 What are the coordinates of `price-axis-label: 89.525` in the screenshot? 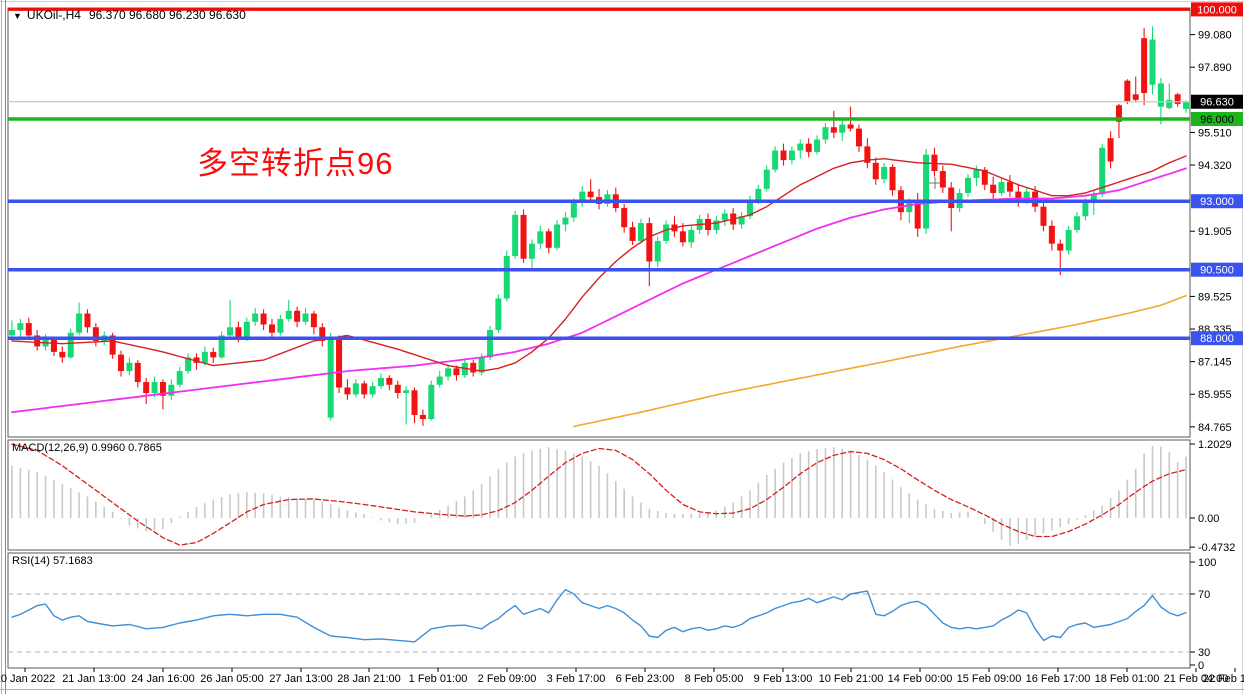 It's located at (1215, 297).